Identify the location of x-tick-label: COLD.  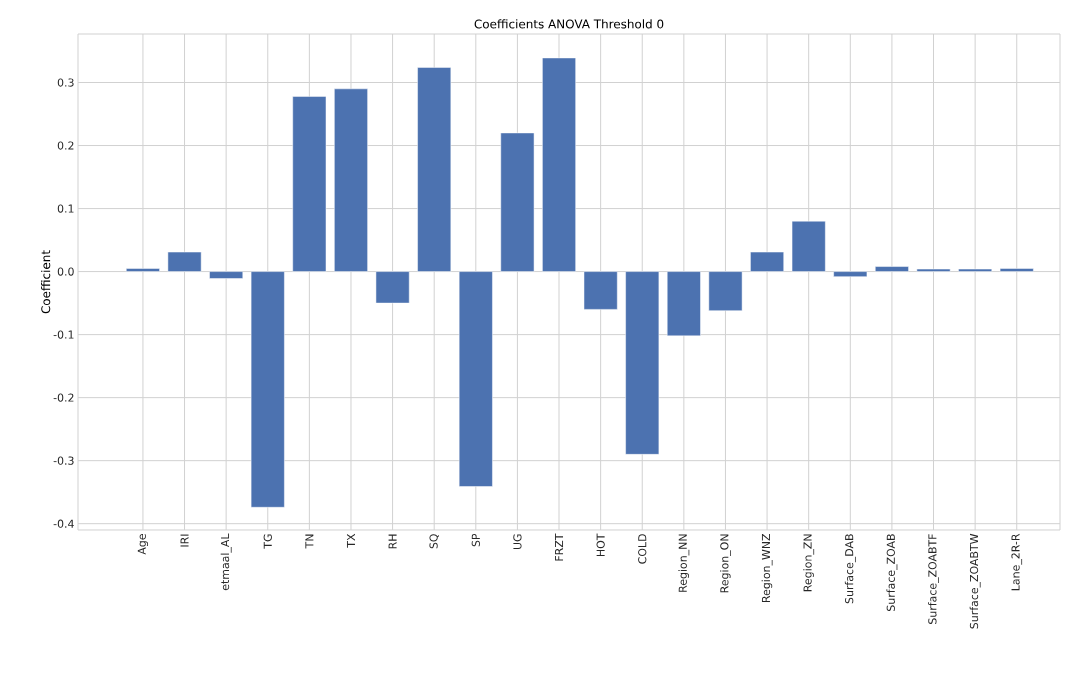
(642, 549).